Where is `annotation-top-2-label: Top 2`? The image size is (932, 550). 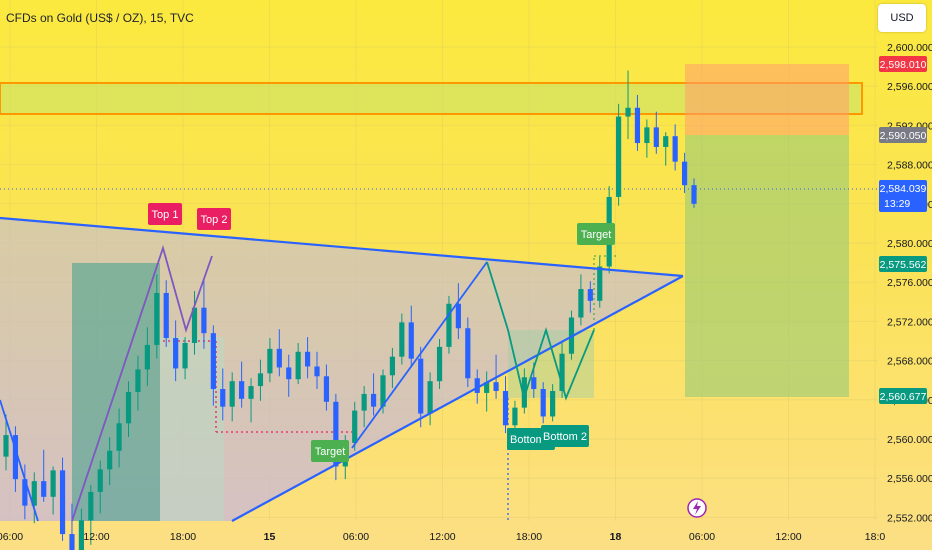
annotation-top-2-label: Top 2 is located at coordinates (214, 220).